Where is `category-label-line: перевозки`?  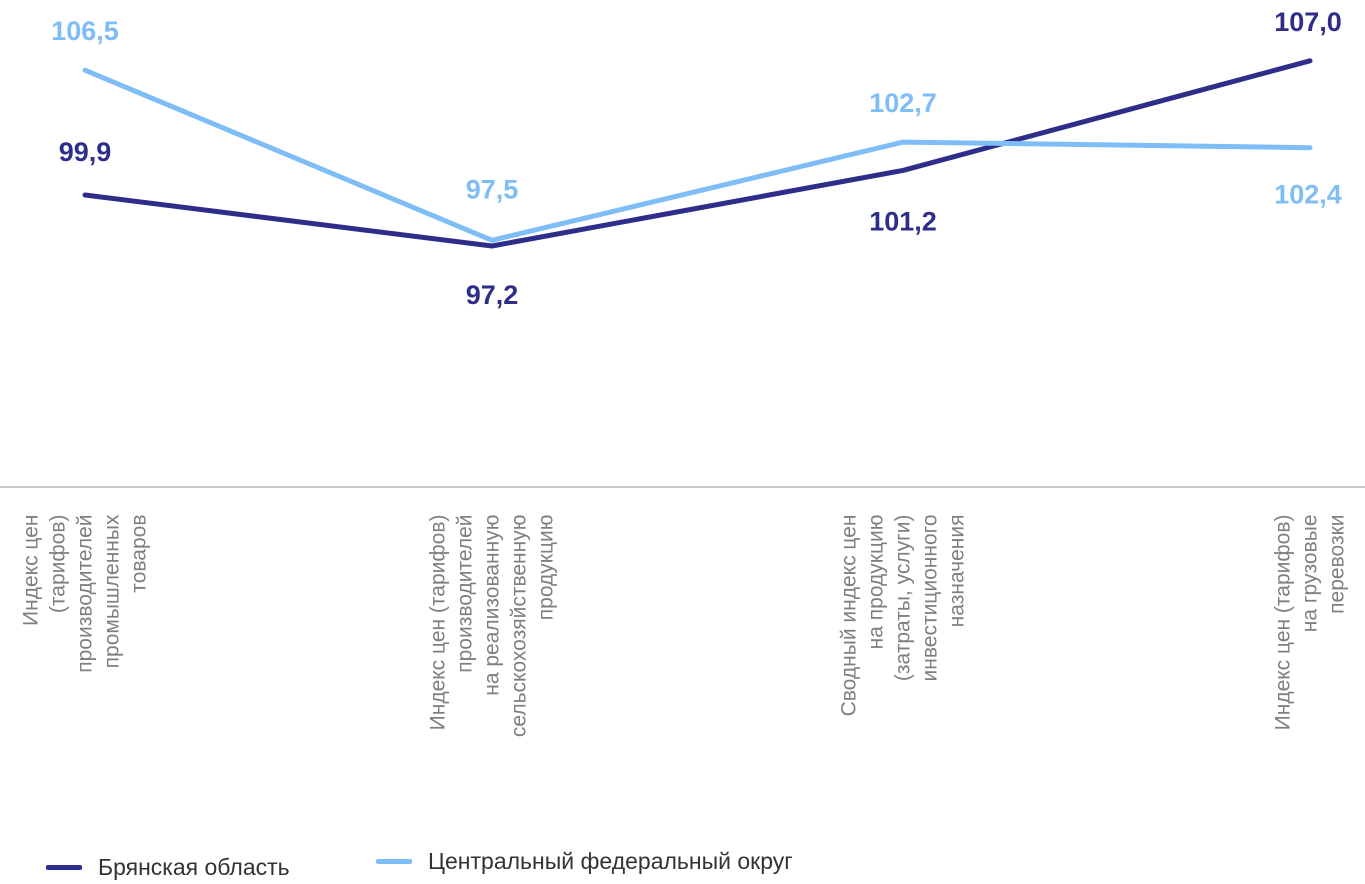
category-label-line: перевозки is located at coordinates (1337, 674).